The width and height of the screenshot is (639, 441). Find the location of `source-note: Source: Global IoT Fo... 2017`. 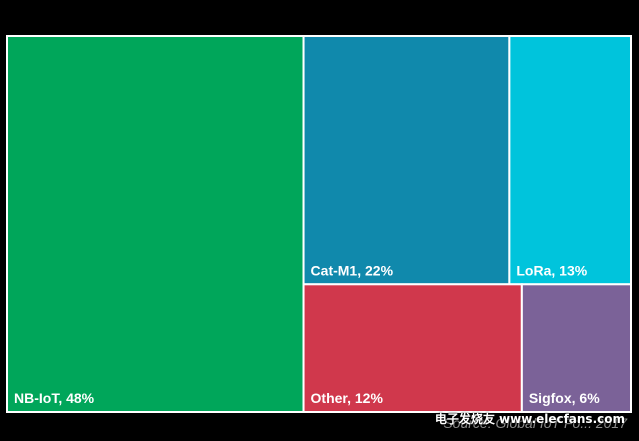

source-note: Source: Global IoT Fo... 2017 is located at coordinates (535, 423).